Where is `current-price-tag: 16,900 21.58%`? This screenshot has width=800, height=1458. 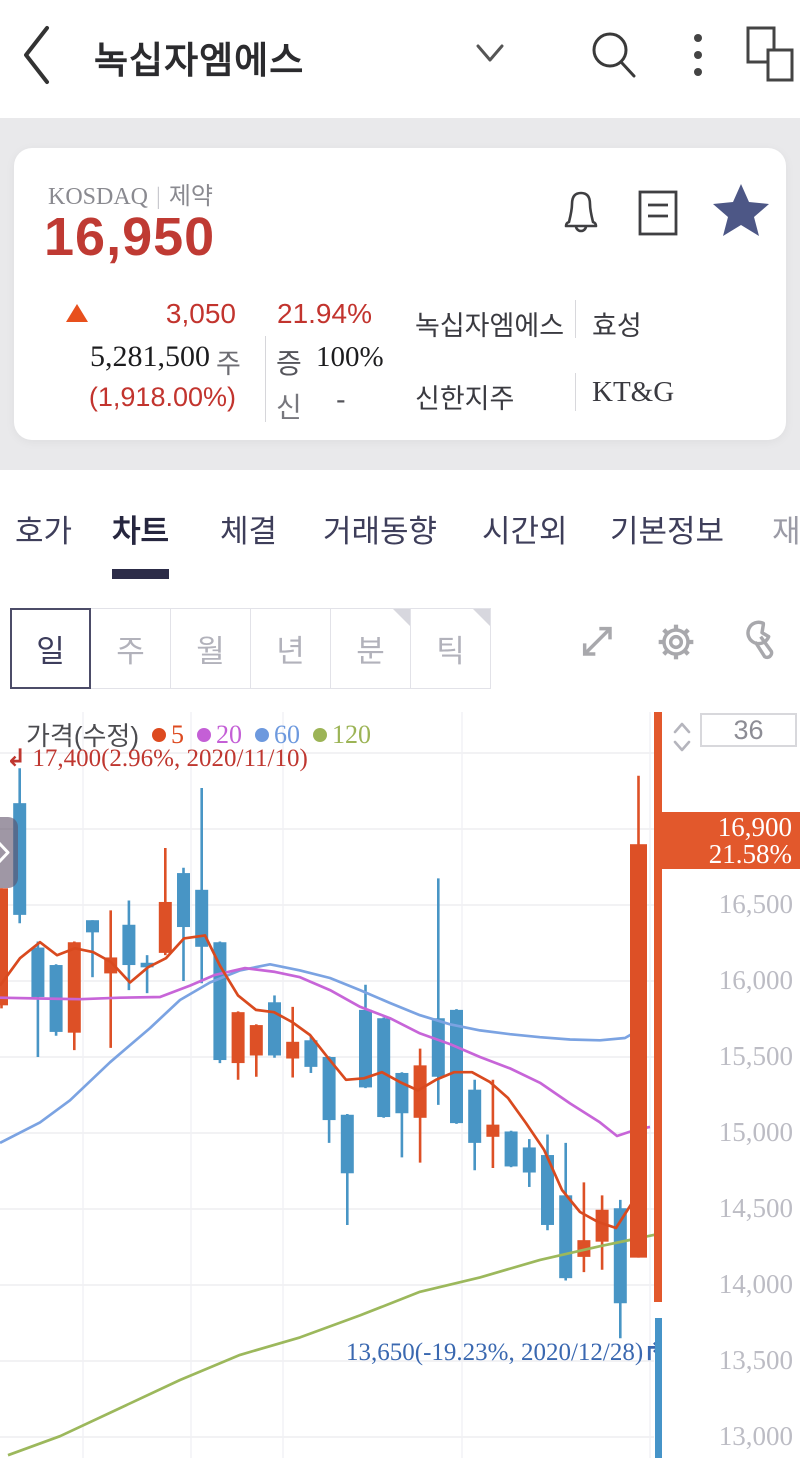 current-price-tag: 16,900 21.58% is located at coordinates (730, 840).